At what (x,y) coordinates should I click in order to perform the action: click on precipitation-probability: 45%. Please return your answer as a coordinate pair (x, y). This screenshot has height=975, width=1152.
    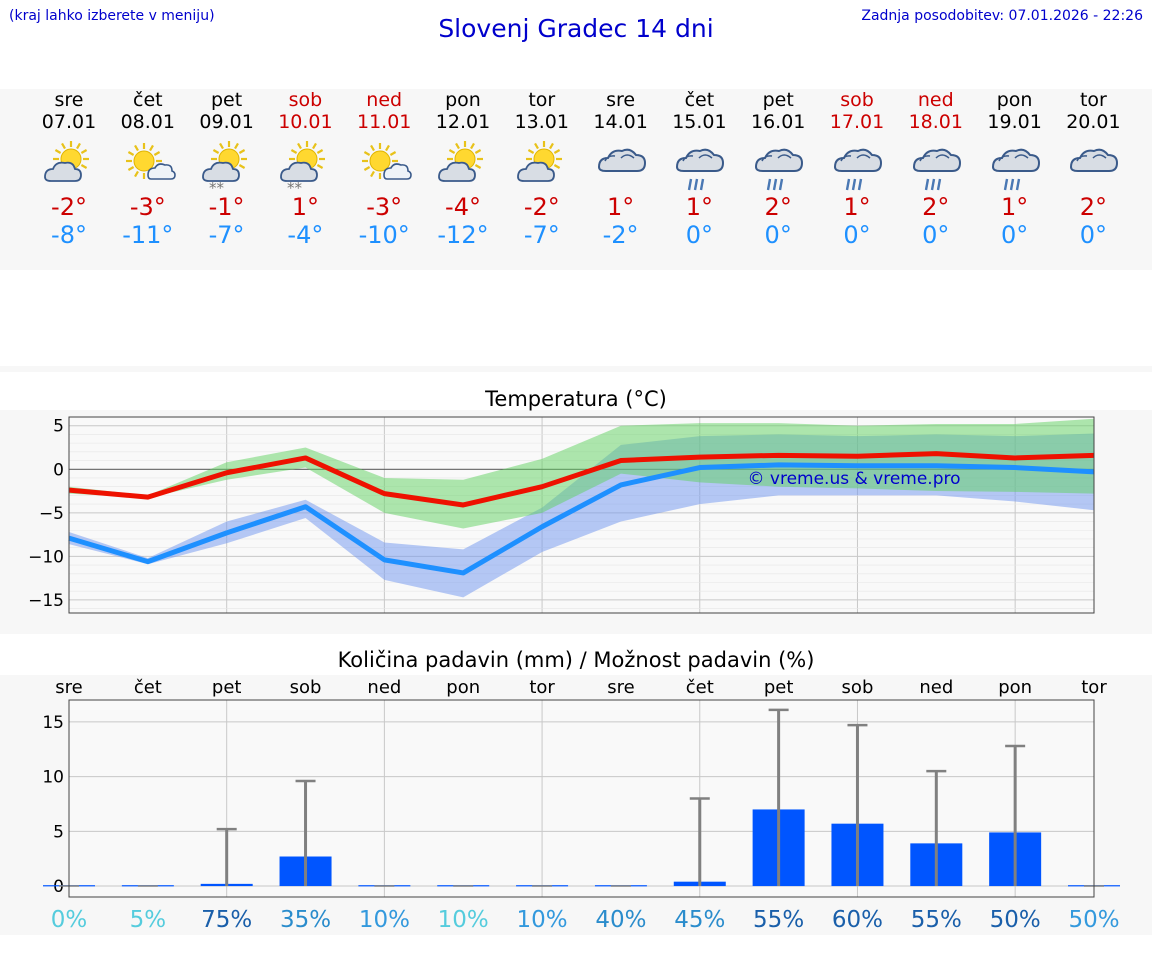
    Looking at the image, I should click on (699, 920).